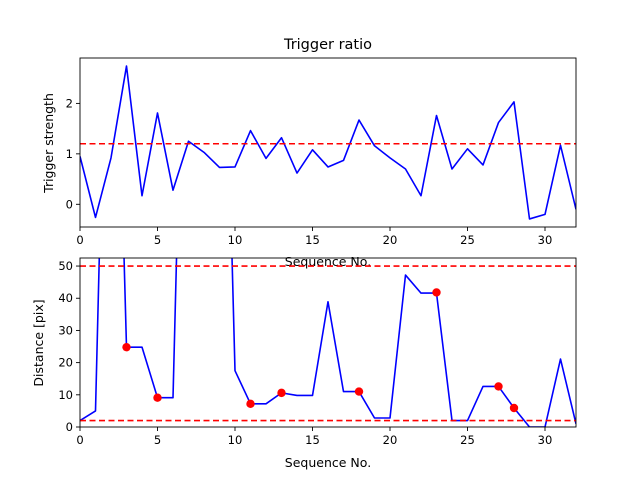 The height and width of the screenshot is (480, 640). I want to click on bottom-x-tick-label: 10, so click(235, 440).